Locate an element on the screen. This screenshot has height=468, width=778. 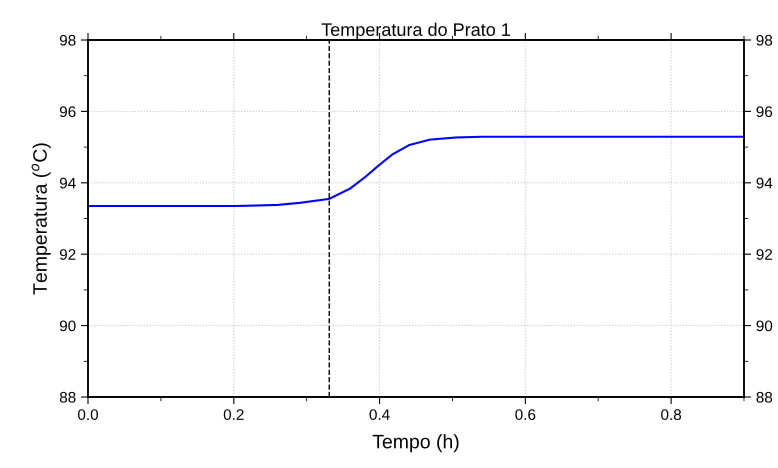
x-tick-label: 0.8 is located at coordinates (671, 414).